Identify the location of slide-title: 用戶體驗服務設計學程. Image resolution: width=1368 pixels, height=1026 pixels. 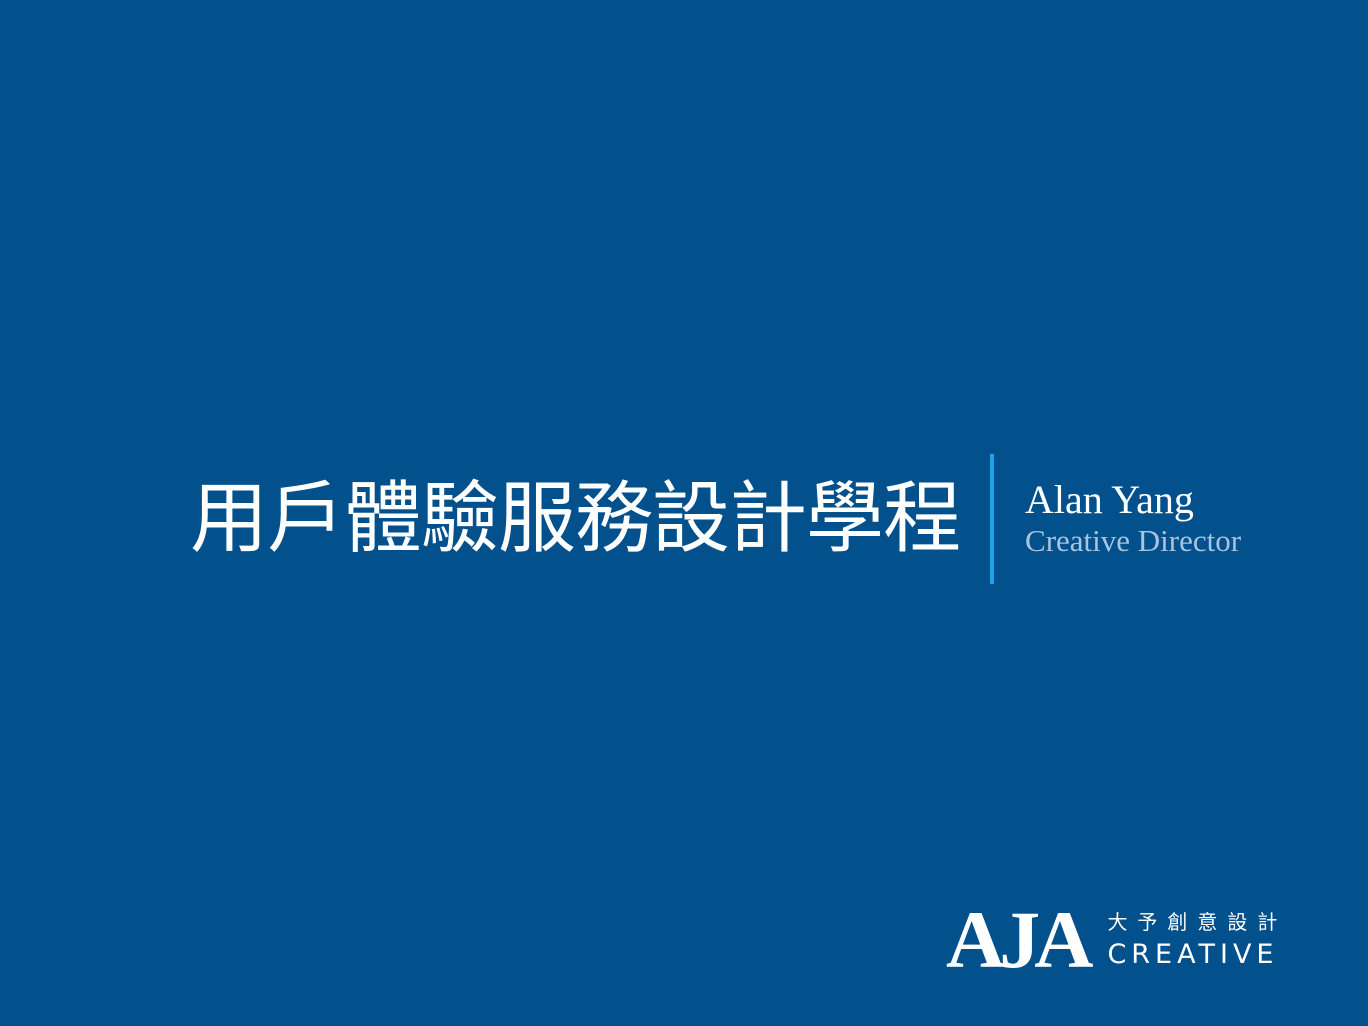
(575, 519).